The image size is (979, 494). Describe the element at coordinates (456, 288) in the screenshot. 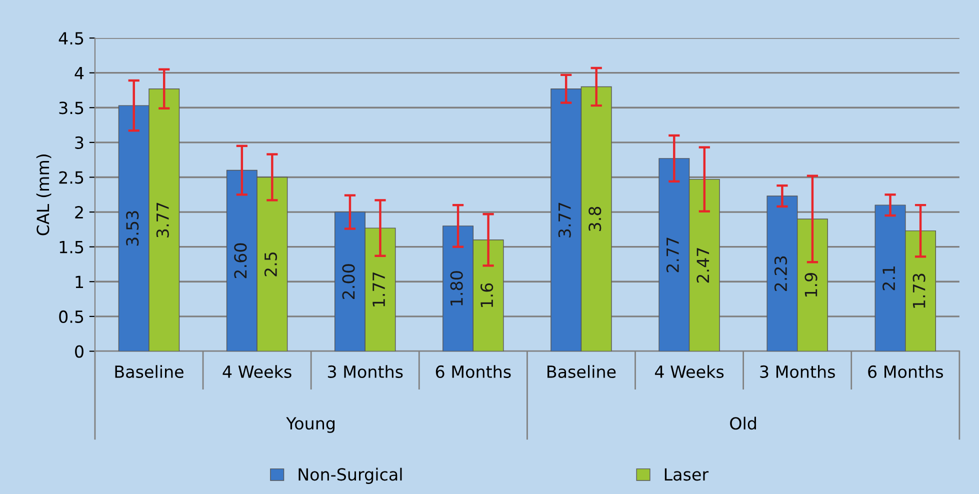

I see `data-label: 1.80` at that location.